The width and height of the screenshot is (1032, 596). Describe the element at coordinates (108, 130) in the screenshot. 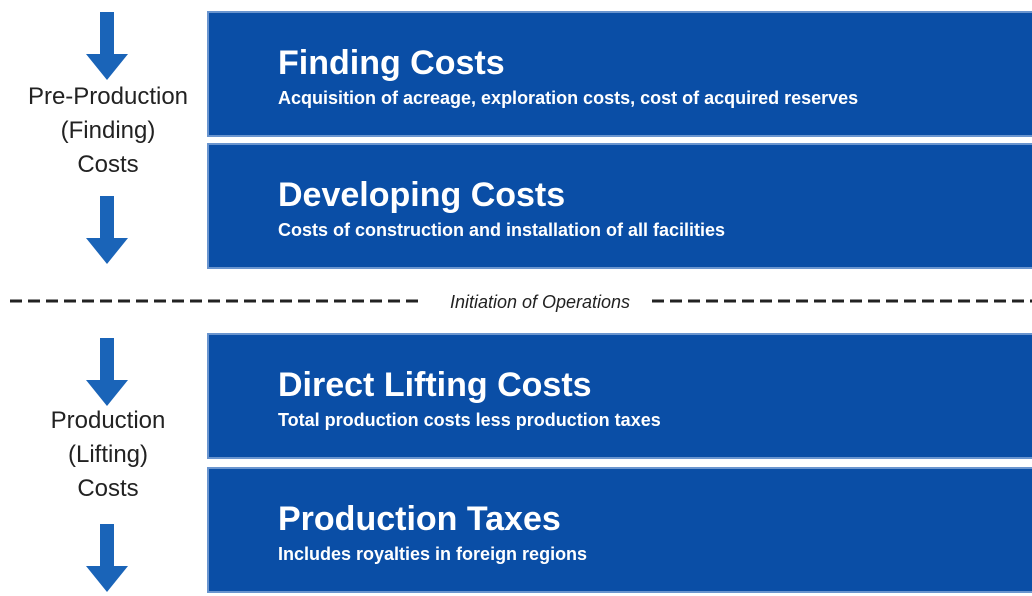

I see `phase-label: (Finding)` at that location.